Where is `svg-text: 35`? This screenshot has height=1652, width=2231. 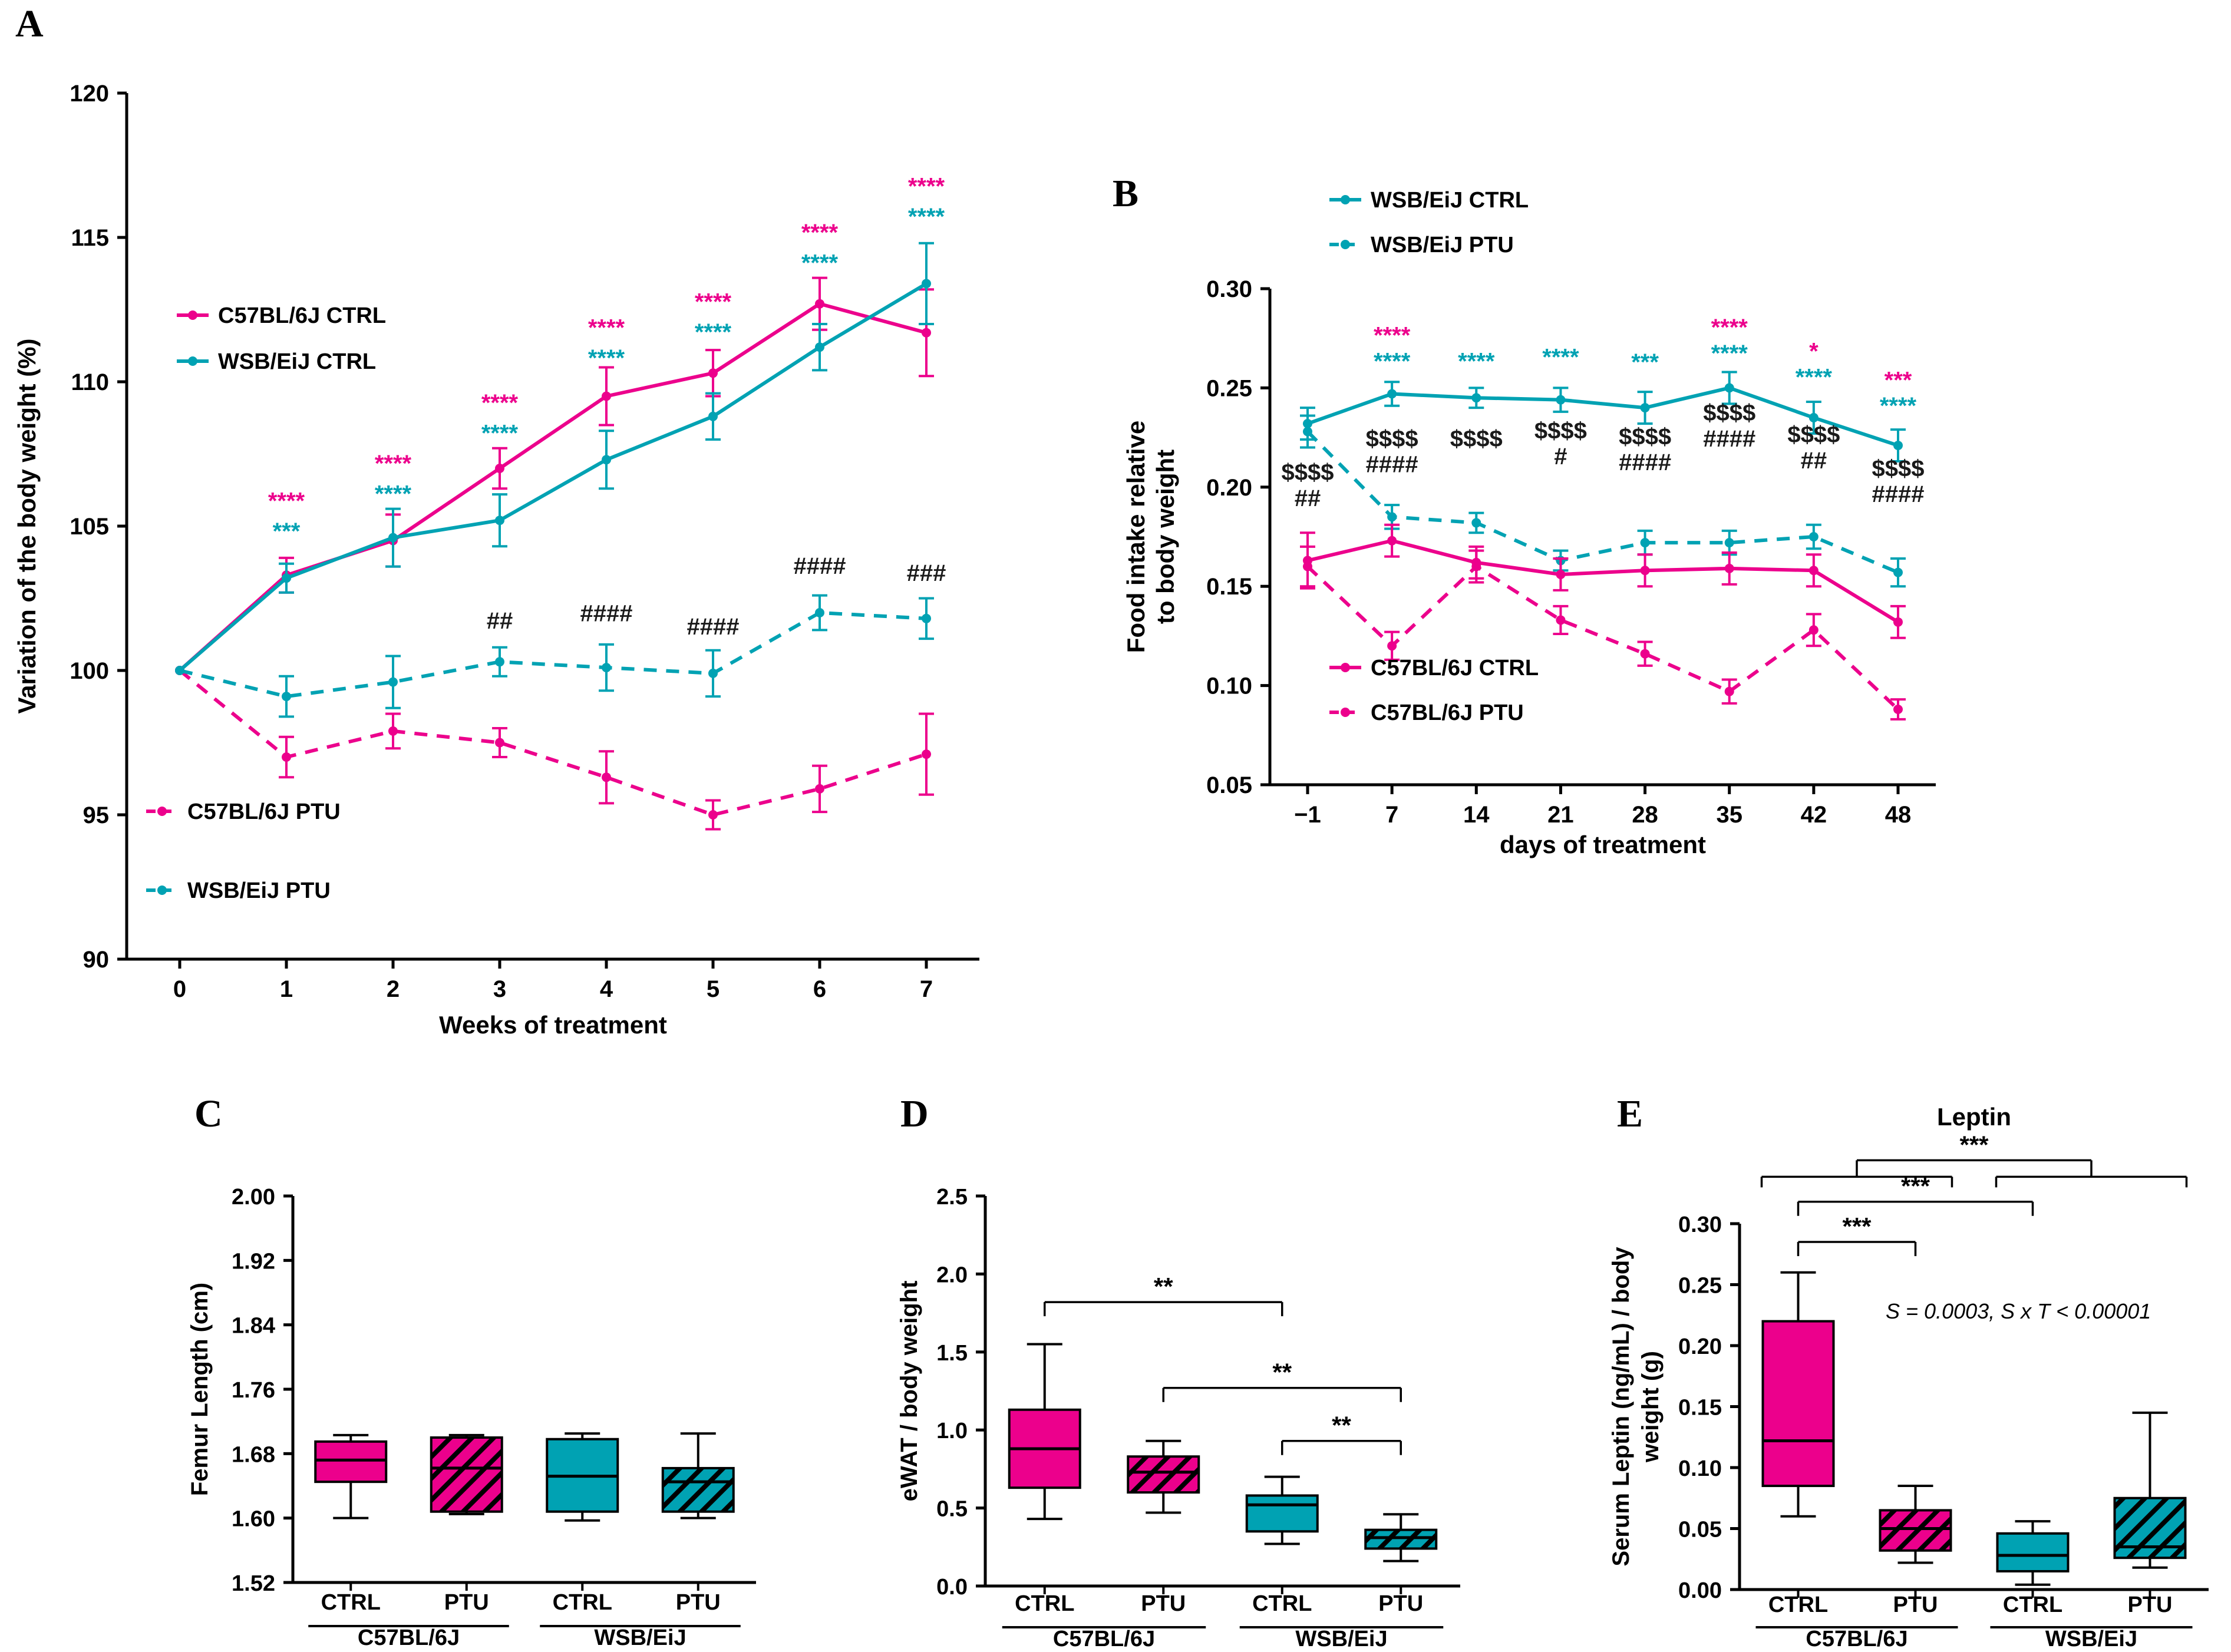
svg-text: 35 is located at coordinates (1729, 815).